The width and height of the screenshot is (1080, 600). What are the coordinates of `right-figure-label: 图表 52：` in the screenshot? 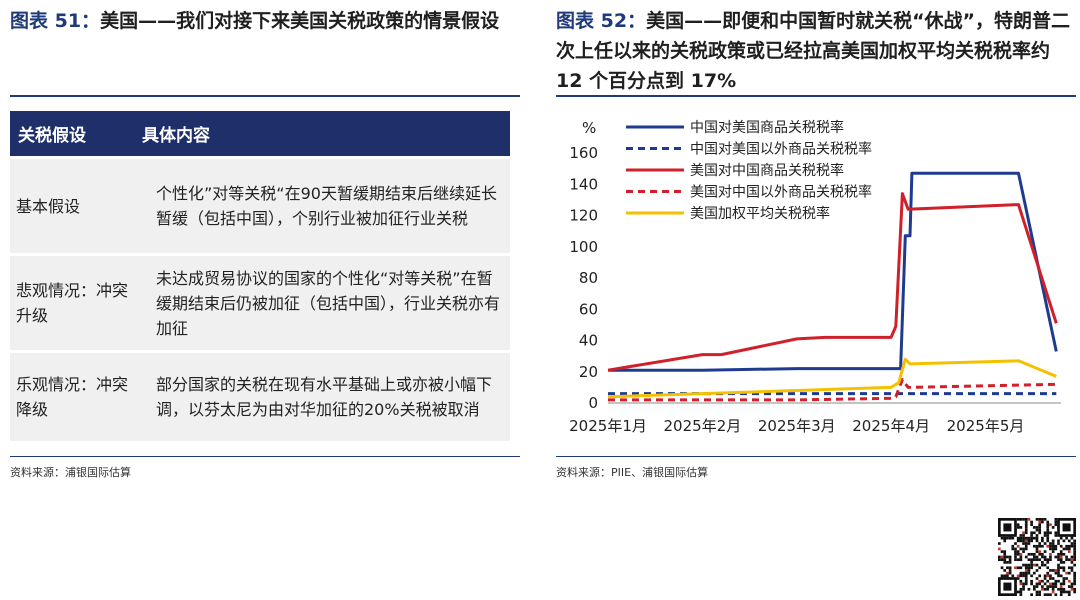 It's located at (601, 21).